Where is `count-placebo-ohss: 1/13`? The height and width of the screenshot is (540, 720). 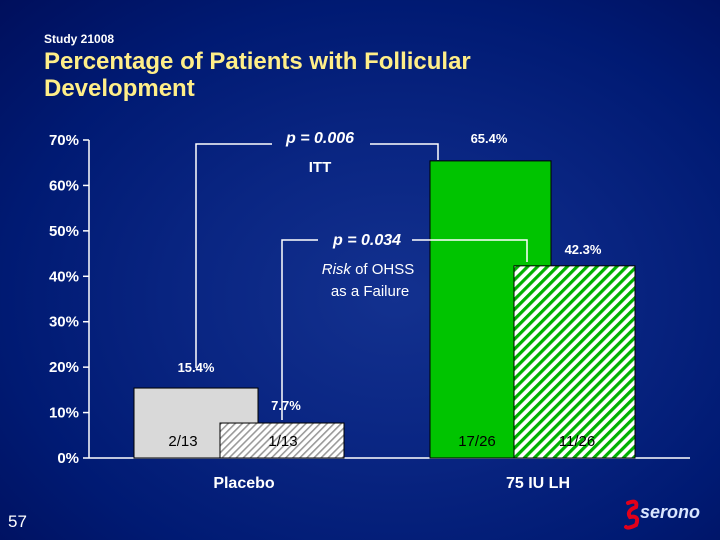 count-placebo-ohss: 1/13 is located at coordinates (282, 441).